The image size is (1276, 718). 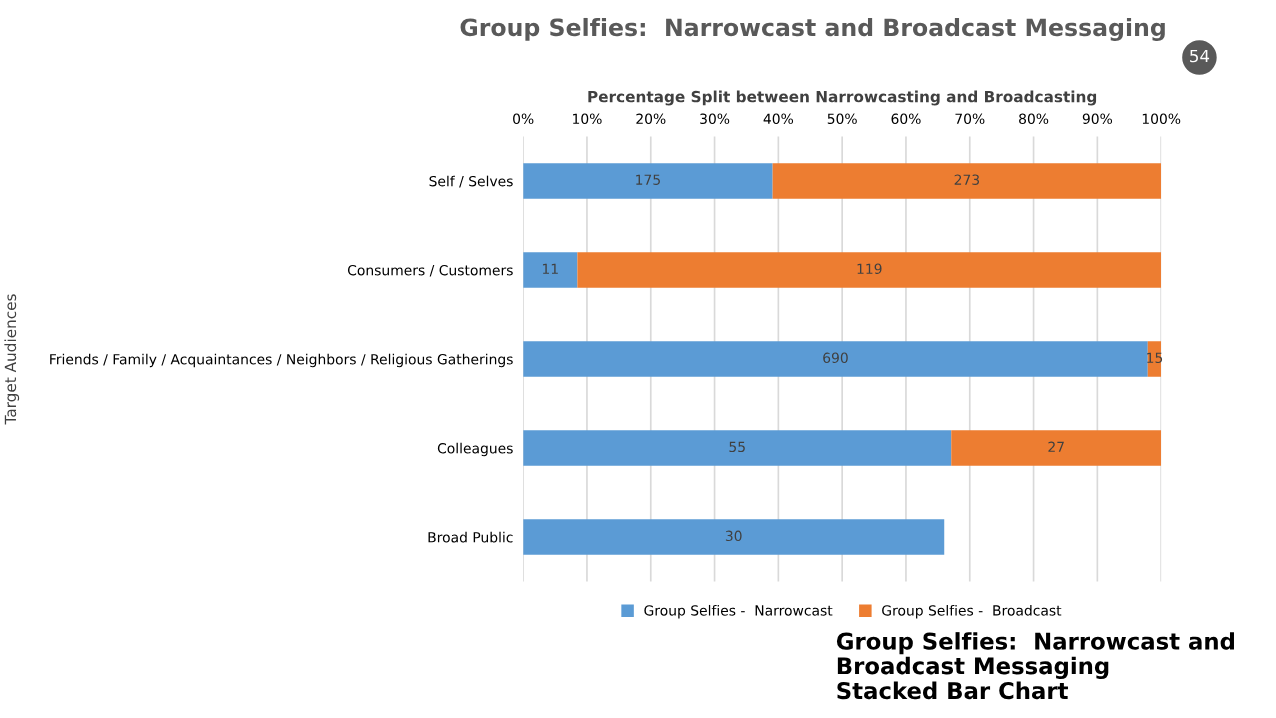 What do you see at coordinates (1200, 56) in the screenshot?
I see `text: 54` at bounding box center [1200, 56].